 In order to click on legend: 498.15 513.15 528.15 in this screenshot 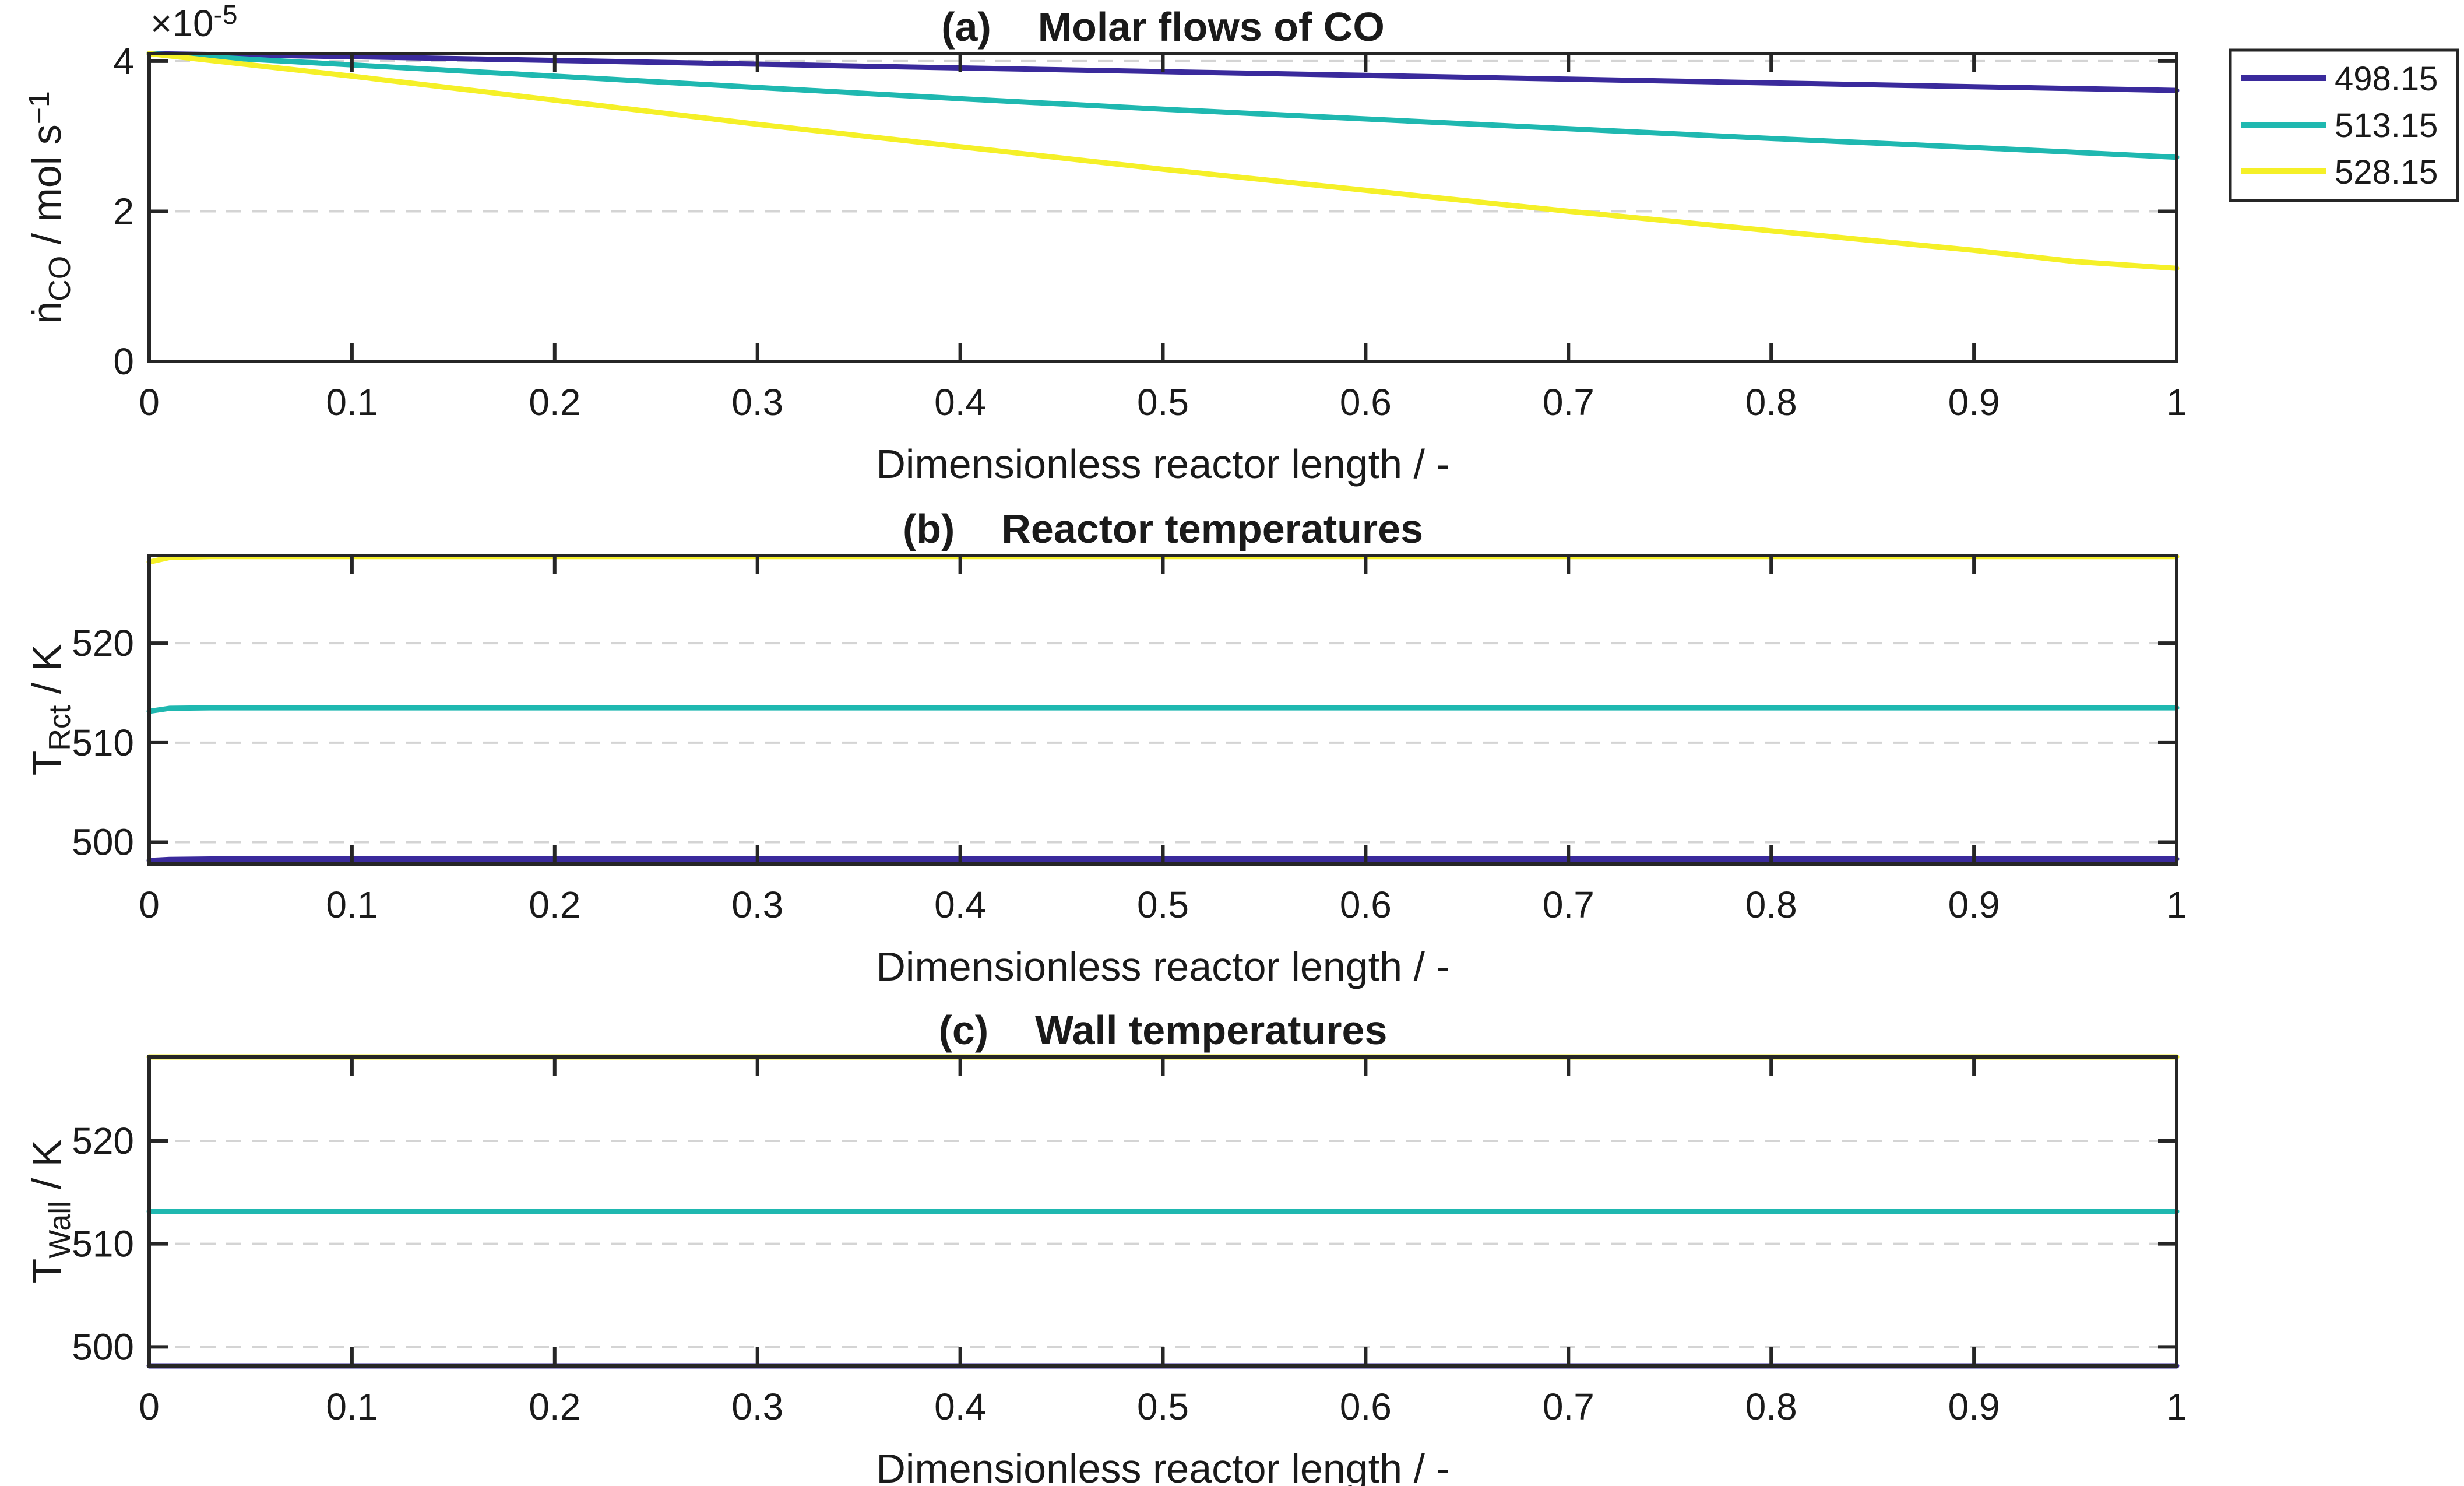, I will do `click(2344, 125)`.